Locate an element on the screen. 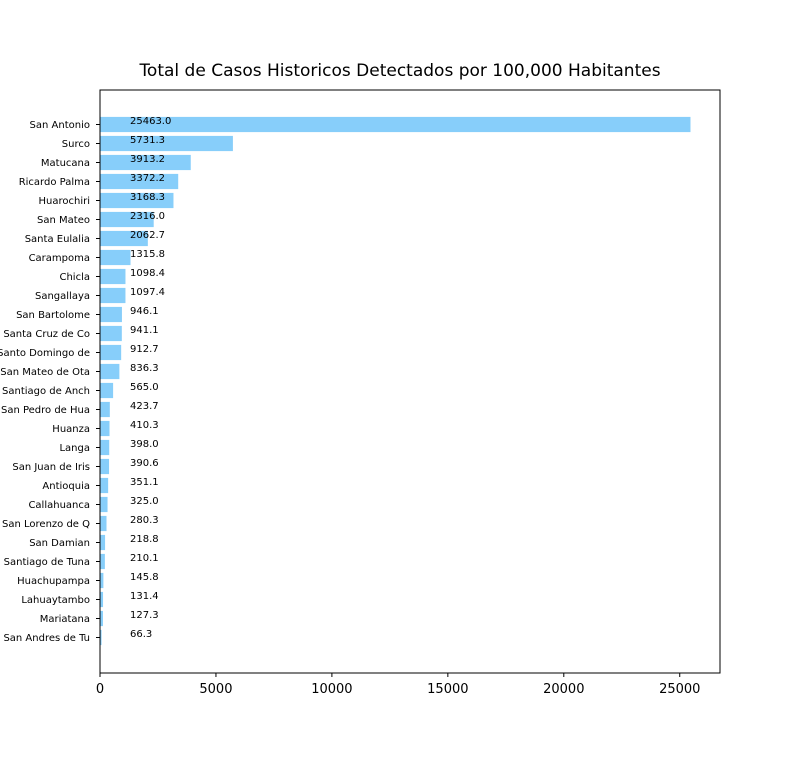 The width and height of the screenshot is (800, 760). bar-value-label: 280.3 is located at coordinates (144, 520).